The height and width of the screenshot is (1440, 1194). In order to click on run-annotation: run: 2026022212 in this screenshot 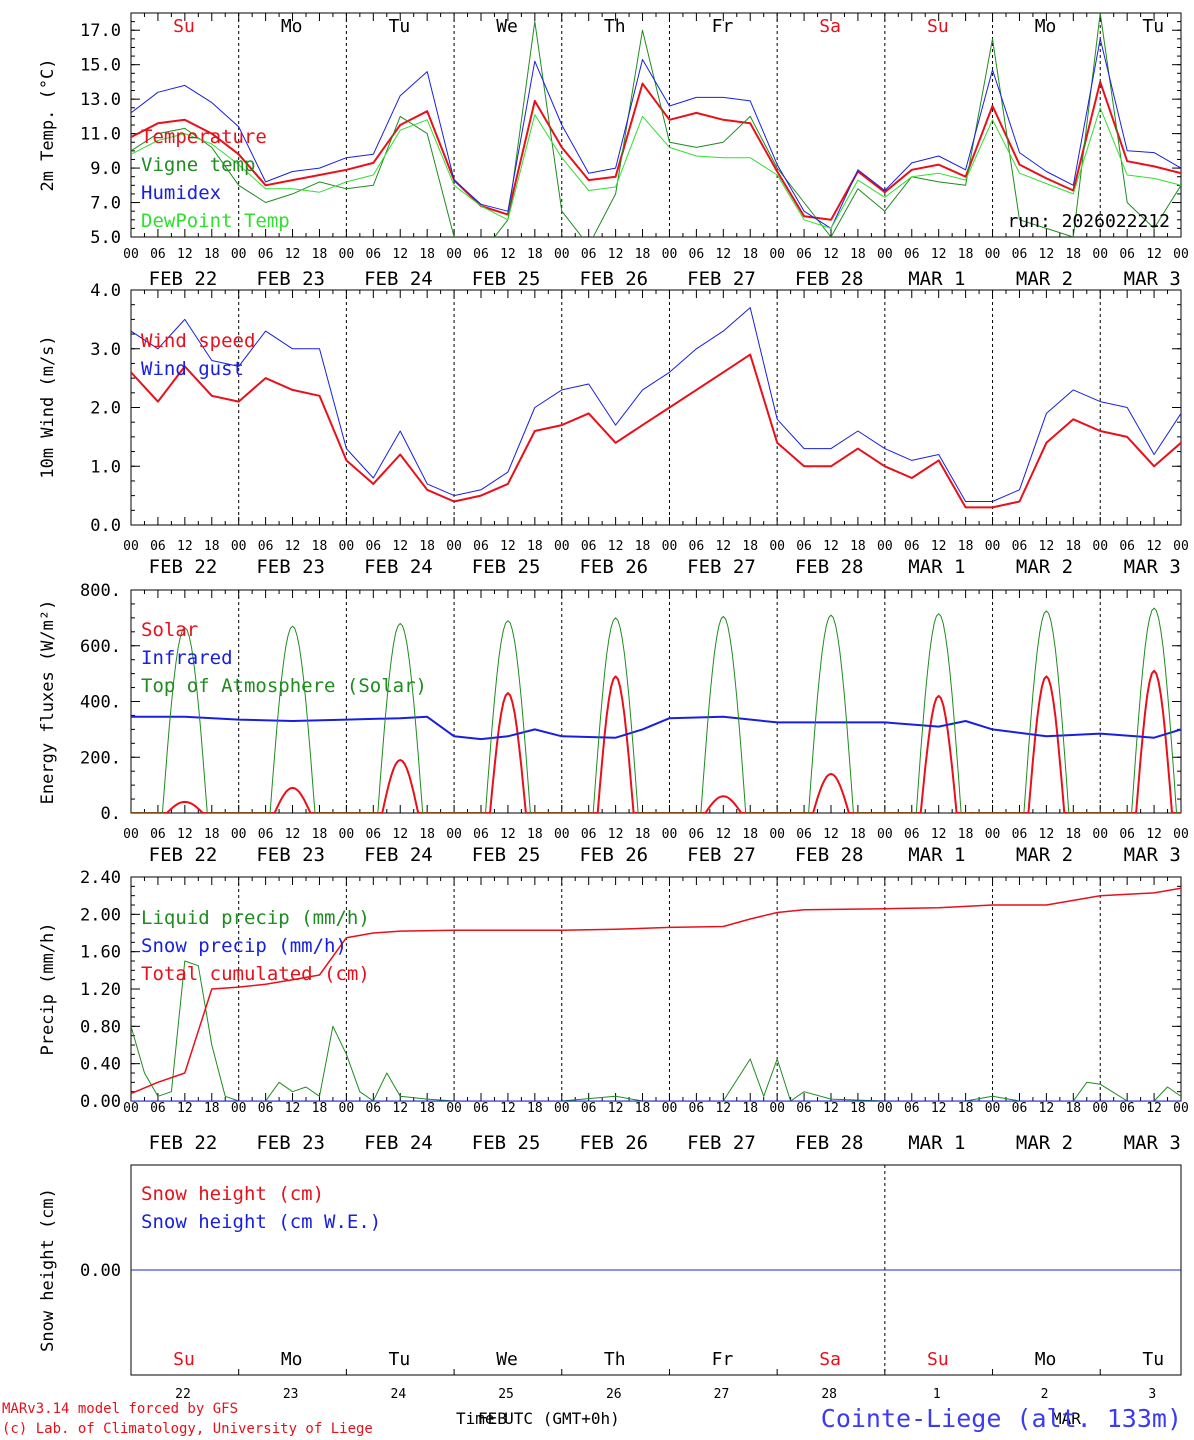, I will do `click(1088, 221)`.